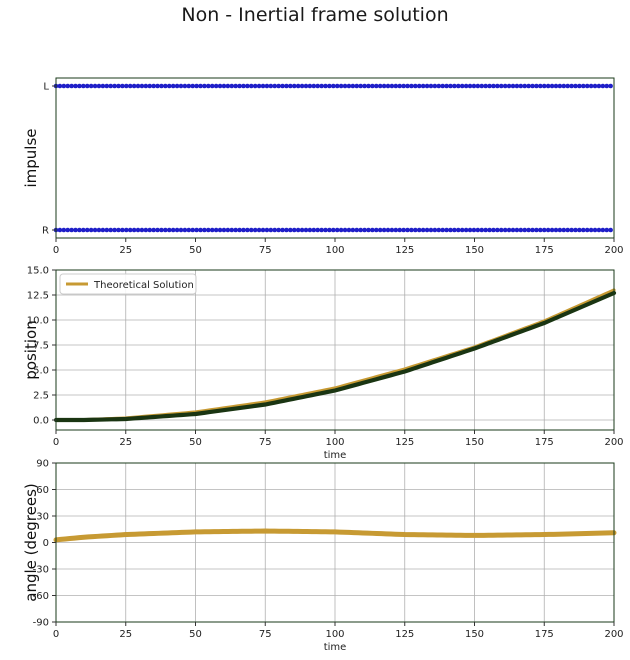 This screenshot has height=660, width=630. Describe the element at coordinates (42, 517) in the screenshot. I see `y-tick-label: 30` at that location.